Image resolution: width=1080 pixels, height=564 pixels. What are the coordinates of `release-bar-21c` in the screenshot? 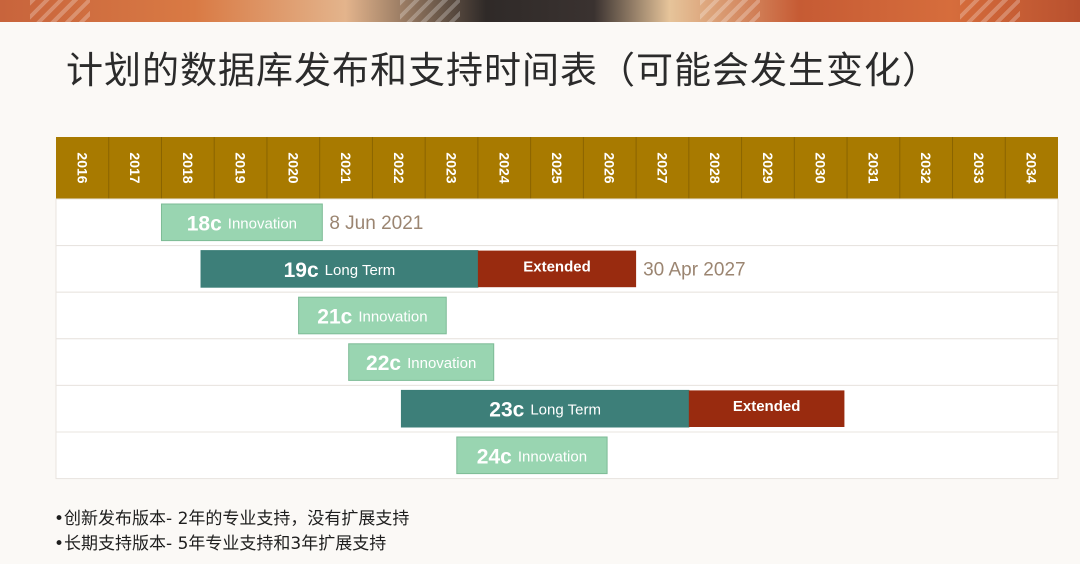 It's located at (372, 315).